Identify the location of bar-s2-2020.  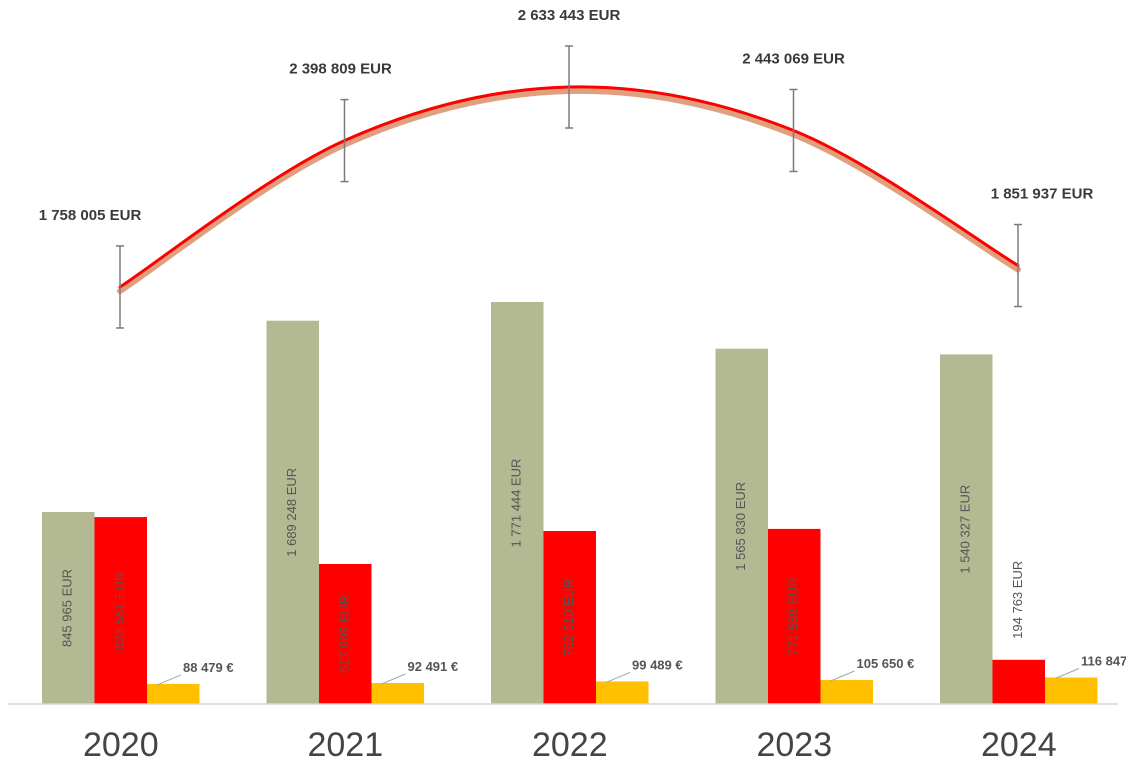
(173, 693).